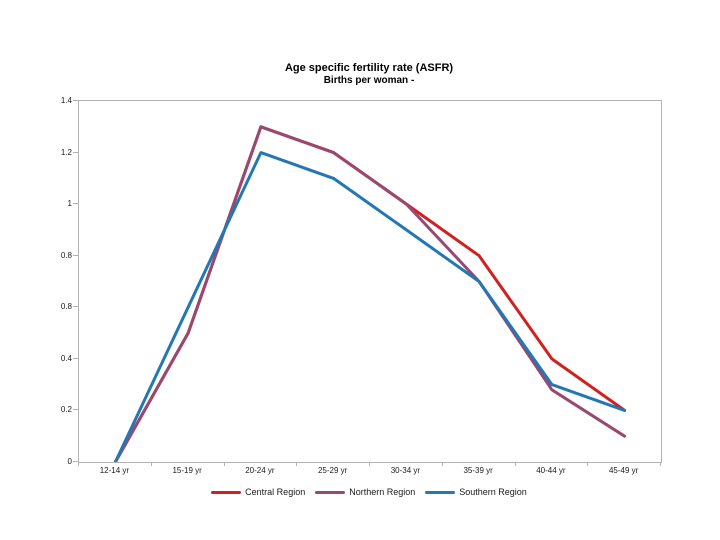 The height and width of the screenshot is (540, 720). What do you see at coordinates (69, 204) in the screenshot?
I see `y-axis-tick-label: 1` at bounding box center [69, 204].